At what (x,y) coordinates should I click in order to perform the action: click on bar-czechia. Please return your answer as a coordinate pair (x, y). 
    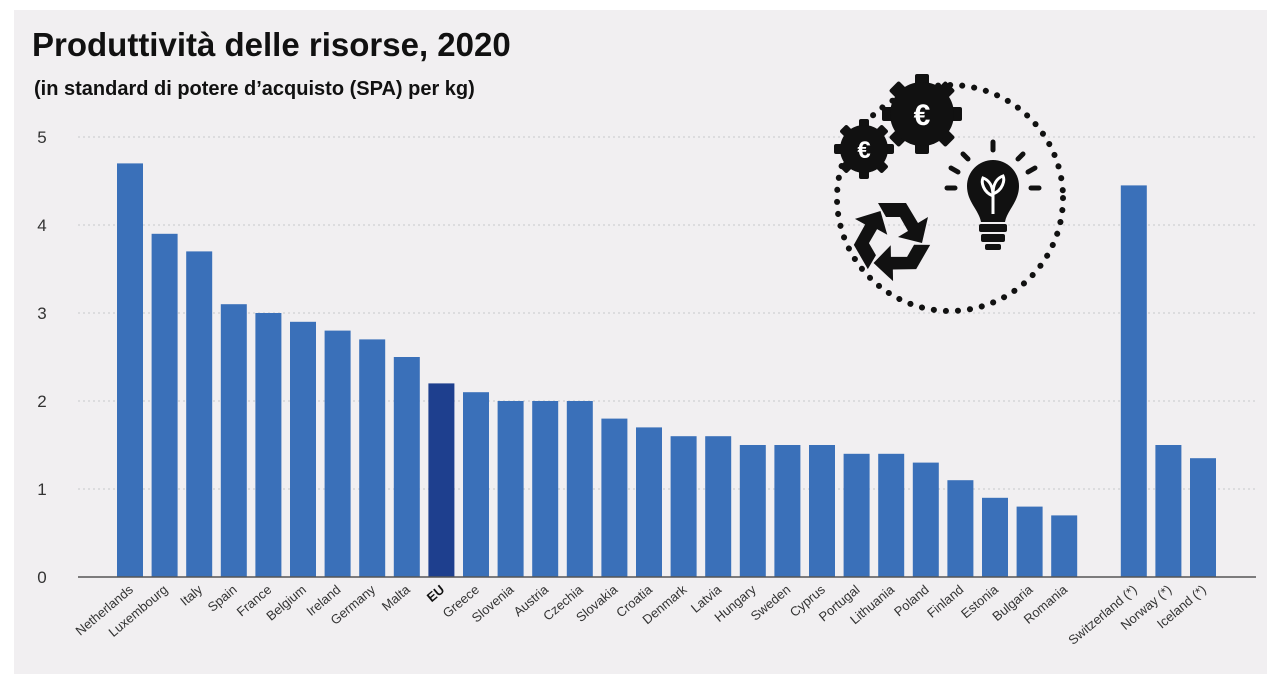
    Looking at the image, I should click on (579, 489).